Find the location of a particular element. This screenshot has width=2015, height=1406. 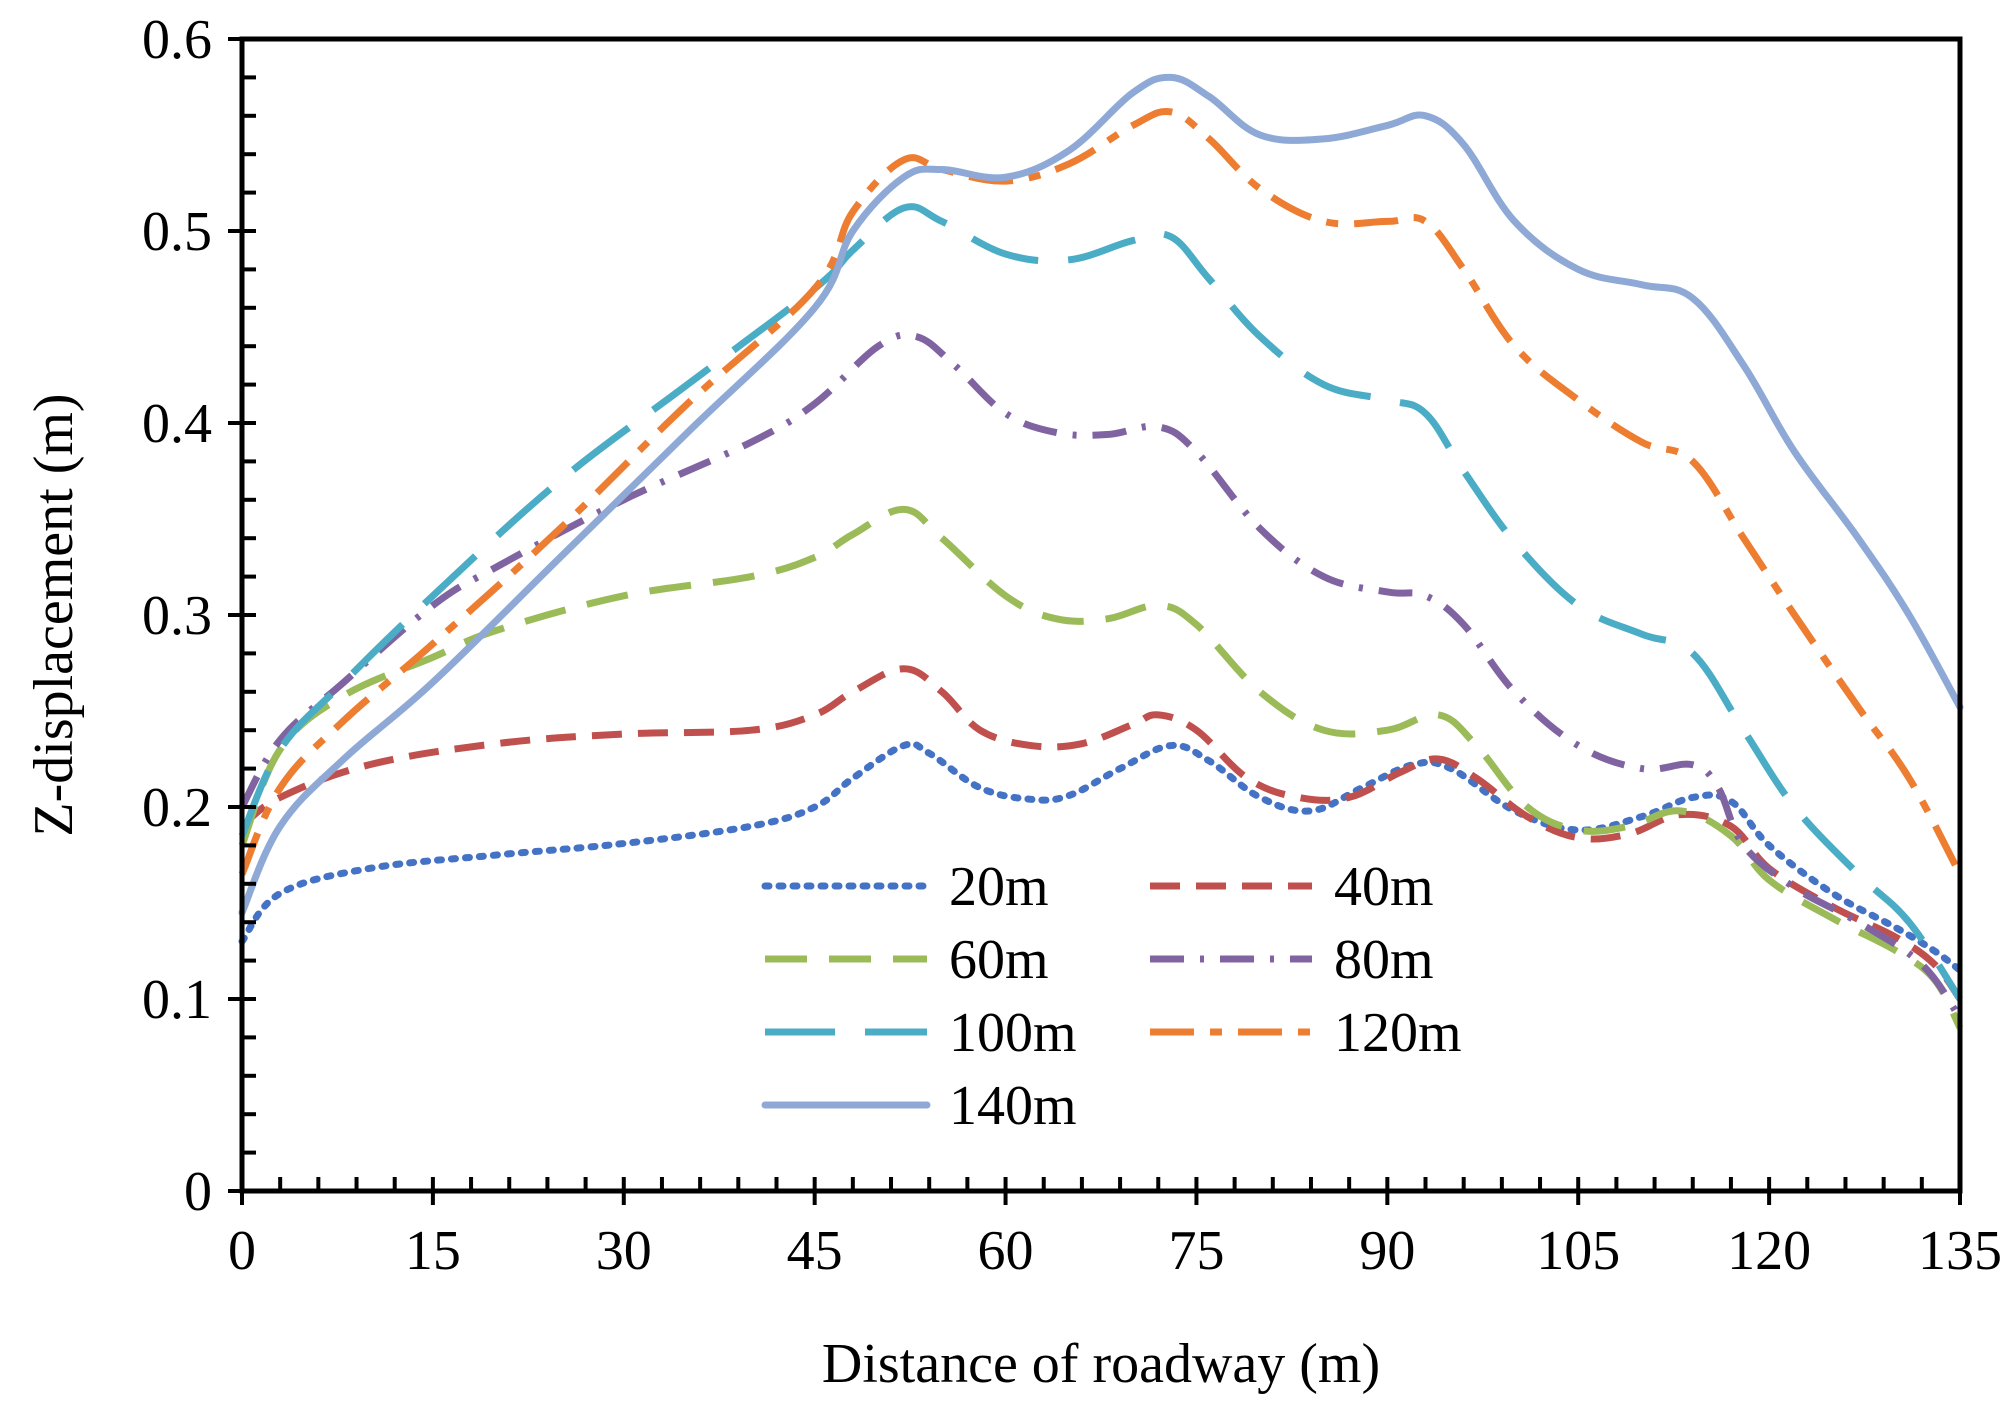

legend-item-60m: 60m is located at coordinates (907, 960).